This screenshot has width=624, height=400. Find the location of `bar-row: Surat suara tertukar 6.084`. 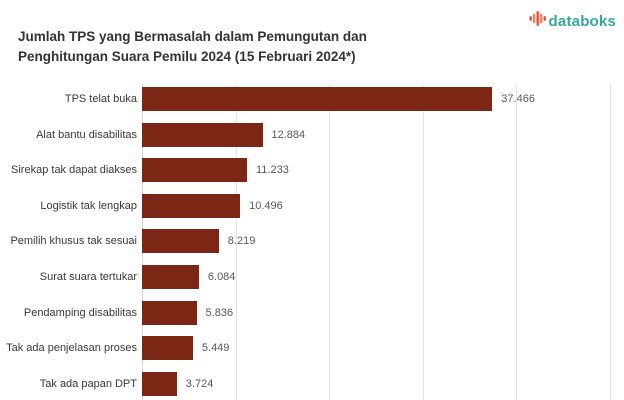

bar-row: Surat suara tertukar 6.084 is located at coordinates (312, 277).